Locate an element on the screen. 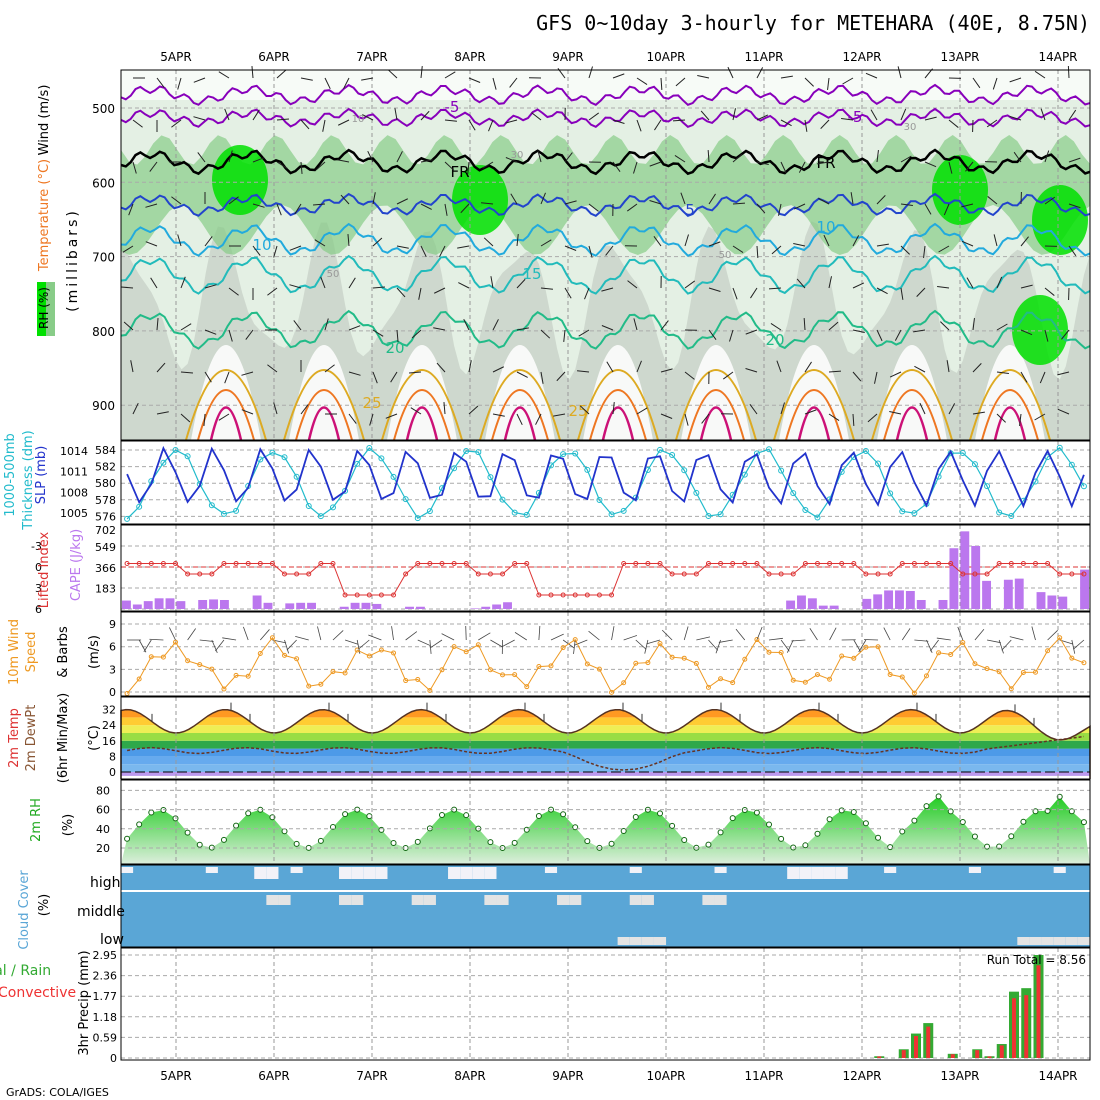 The height and width of the screenshot is (1100, 1100). contour-label: 10 is located at coordinates (261, 245).